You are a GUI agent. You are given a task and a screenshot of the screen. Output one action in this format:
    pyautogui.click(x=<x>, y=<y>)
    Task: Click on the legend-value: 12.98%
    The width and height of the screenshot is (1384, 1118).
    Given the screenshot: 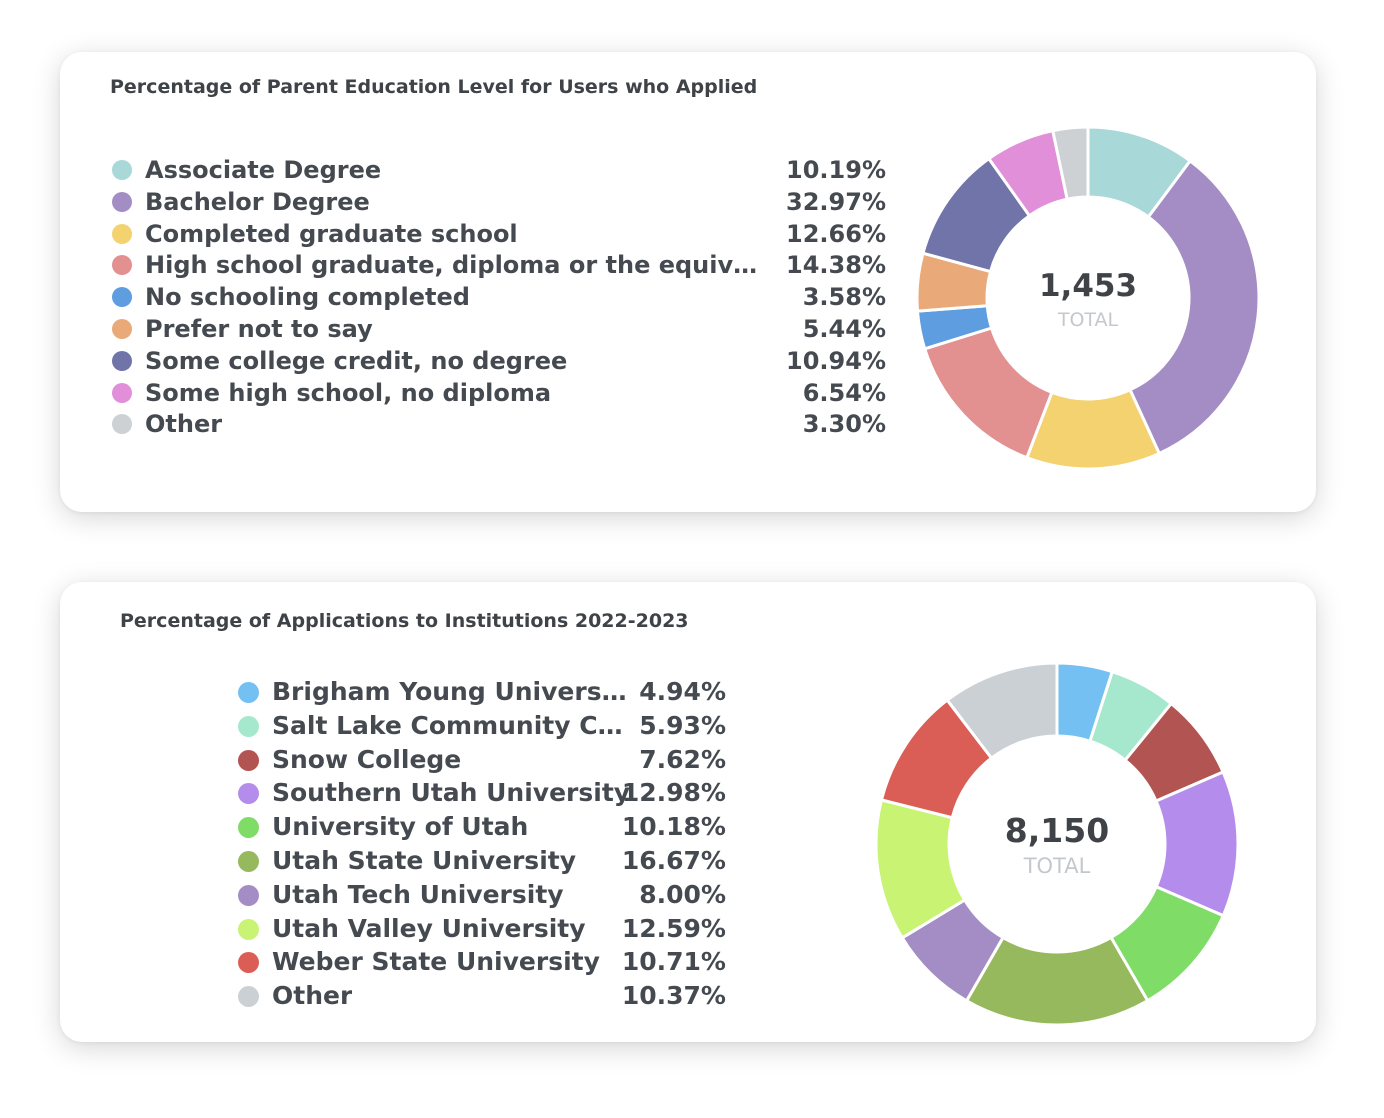 What is the action you would take?
    pyautogui.click(x=673, y=793)
    